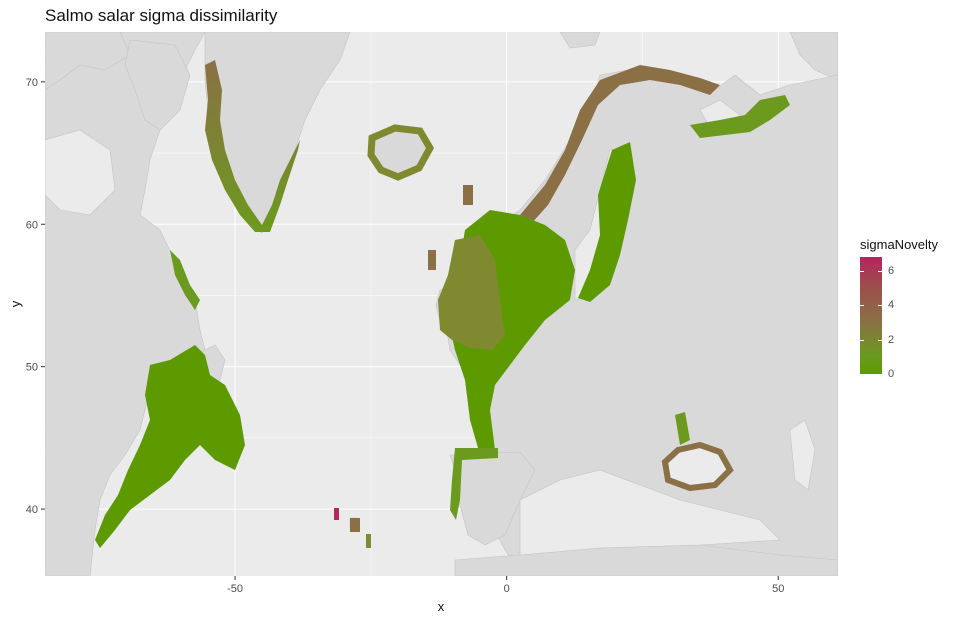 The width and height of the screenshot is (968, 621). I want to click on arctic-archipelago, so click(580, 40).